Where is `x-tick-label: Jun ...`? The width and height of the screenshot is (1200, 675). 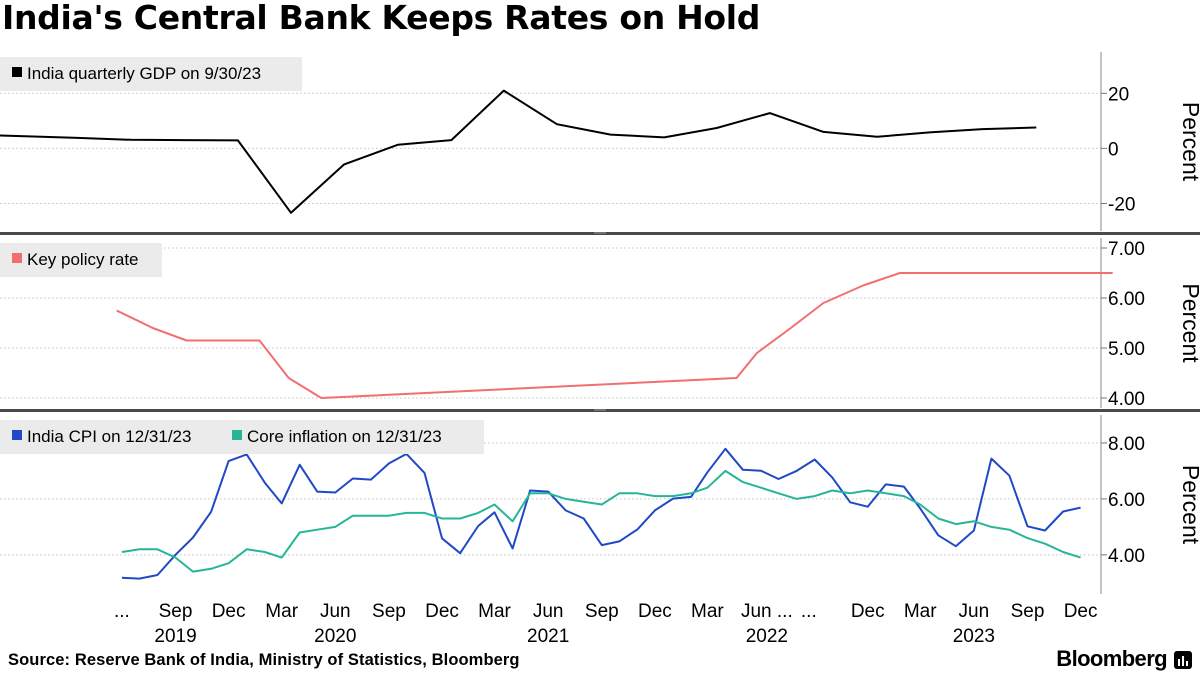 x-tick-label: Jun ... is located at coordinates (767, 611).